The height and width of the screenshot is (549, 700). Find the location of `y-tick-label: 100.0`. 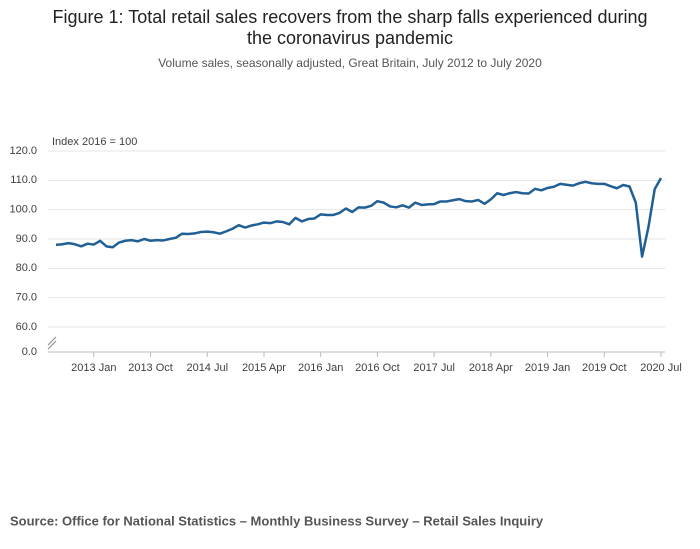

y-tick-label: 100.0 is located at coordinates (23, 210).